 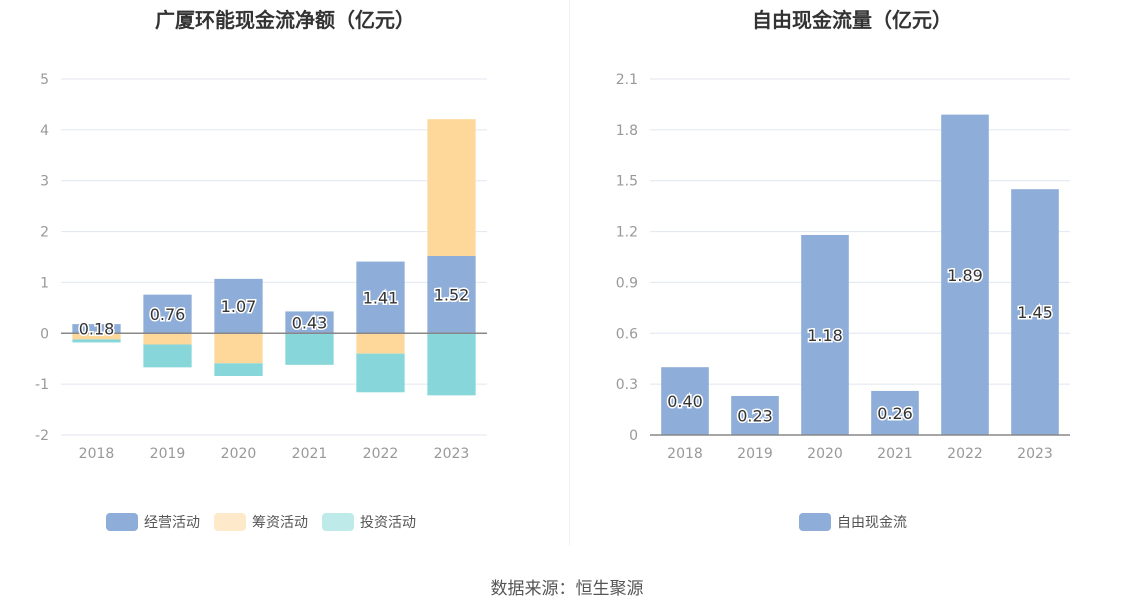 What do you see at coordinates (172, 523) in the screenshot?
I see `legend-label: 经营活动` at bounding box center [172, 523].